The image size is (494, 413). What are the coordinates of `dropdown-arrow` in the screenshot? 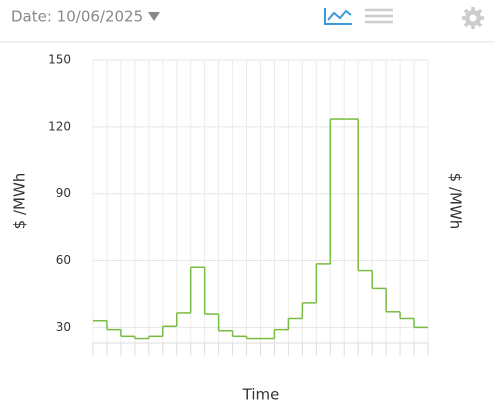 It's located at (154, 16).